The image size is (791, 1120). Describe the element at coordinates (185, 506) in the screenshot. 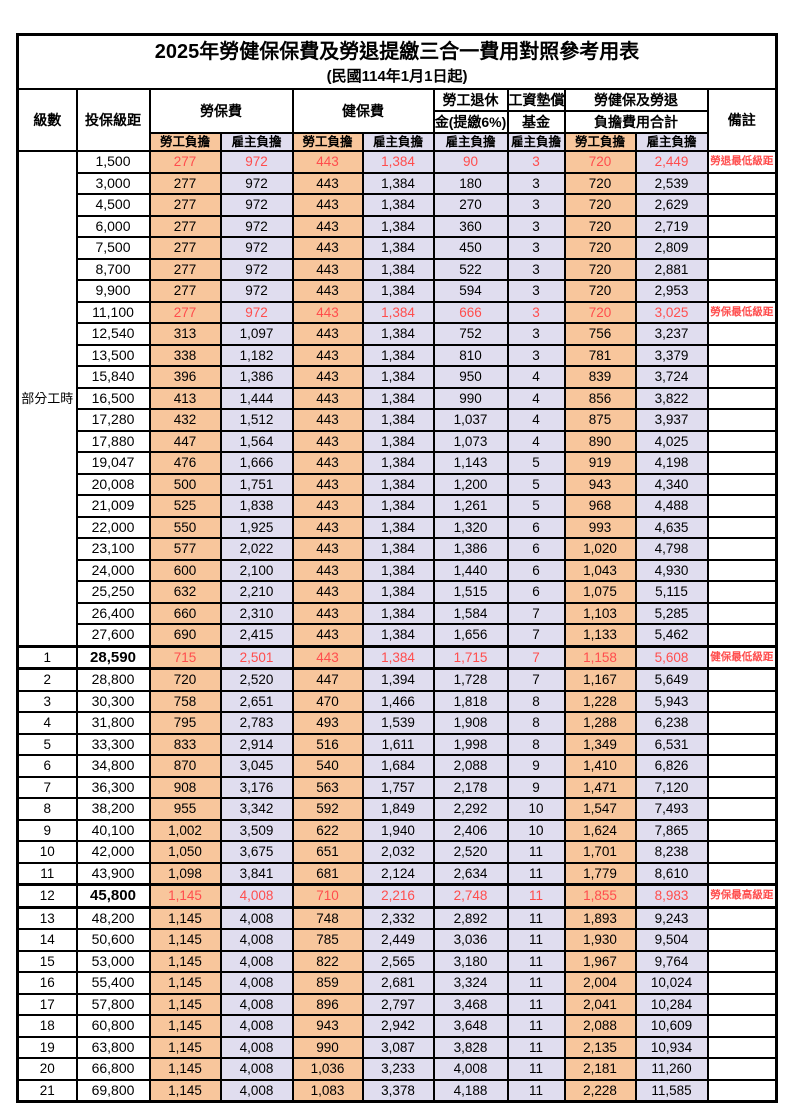

I see `labor_worker-cell: 525` at that location.